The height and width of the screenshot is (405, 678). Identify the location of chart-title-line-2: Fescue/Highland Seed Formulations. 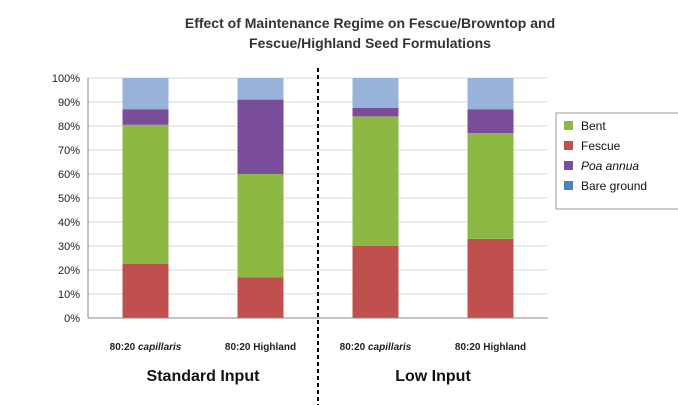
(370, 43).